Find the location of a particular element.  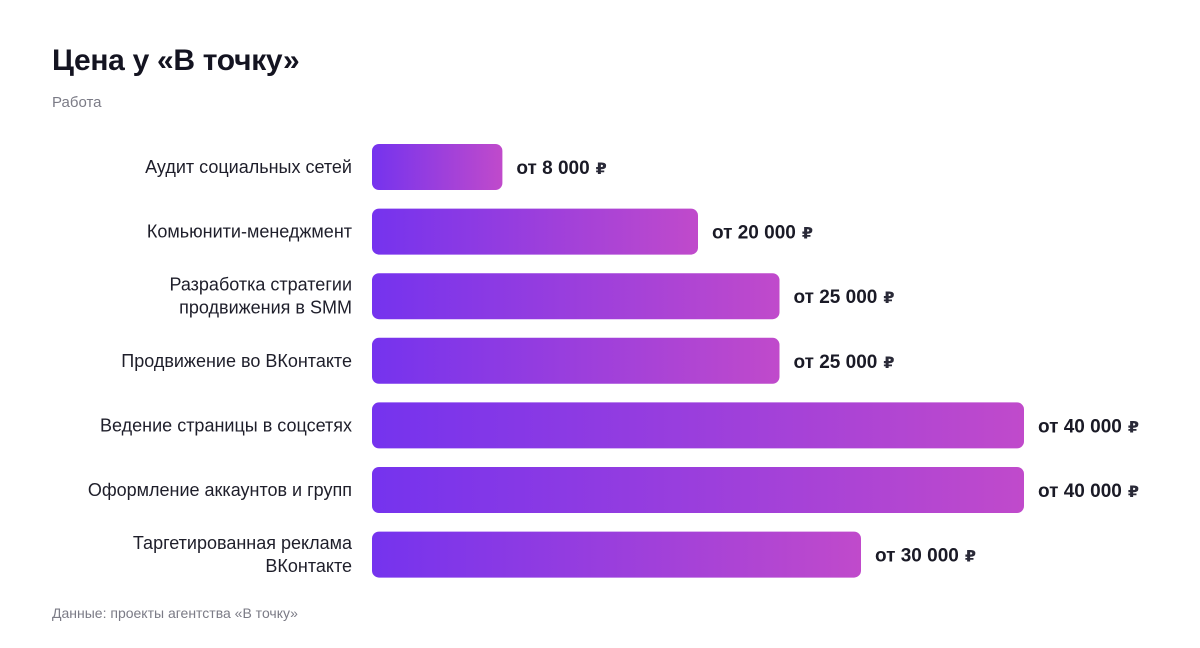

source-note: Данные: проекты агентства «В точку» is located at coordinates (175, 613).